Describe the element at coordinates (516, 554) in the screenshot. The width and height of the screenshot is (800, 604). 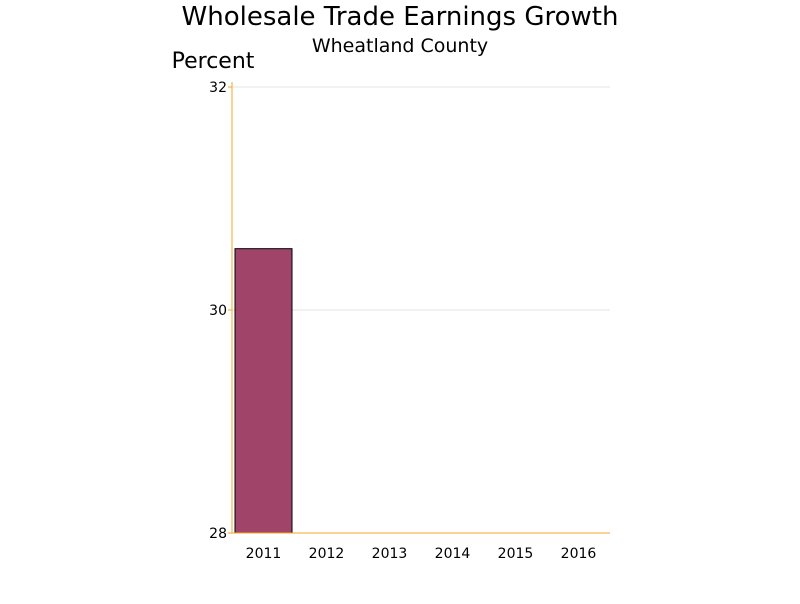
I see `x-tick-label: 2015` at that location.